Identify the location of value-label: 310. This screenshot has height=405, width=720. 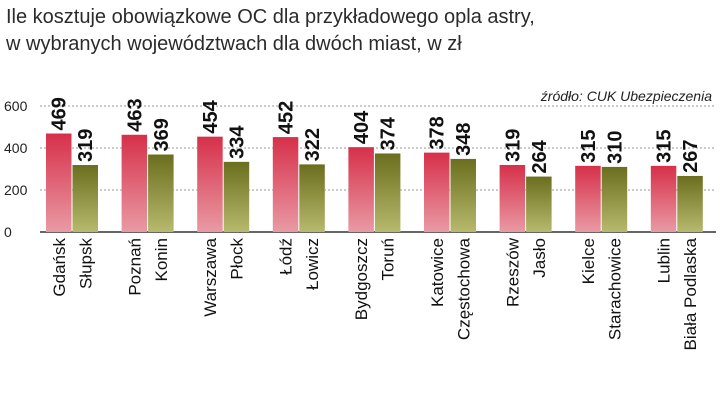
(615, 147).